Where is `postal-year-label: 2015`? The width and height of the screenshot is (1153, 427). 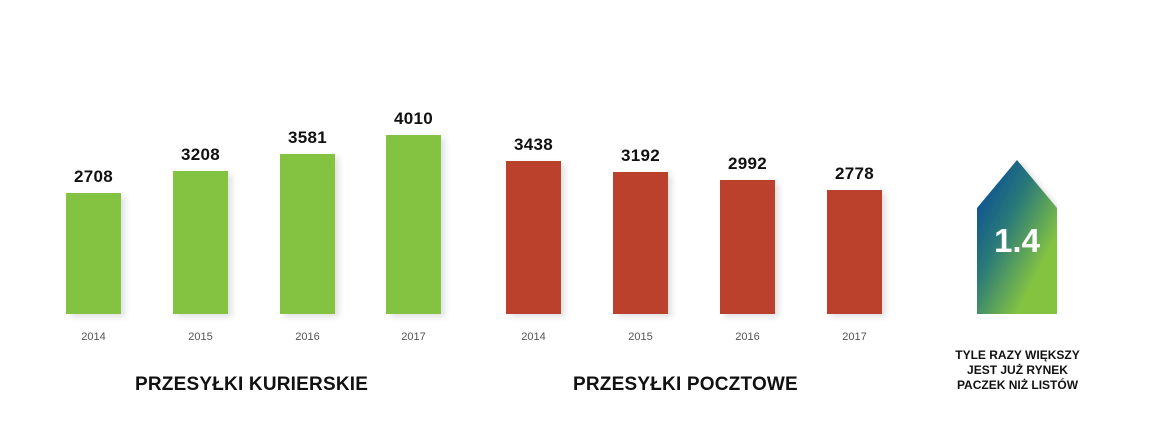
postal-year-label: 2015 is located at coordinates (640, 337).